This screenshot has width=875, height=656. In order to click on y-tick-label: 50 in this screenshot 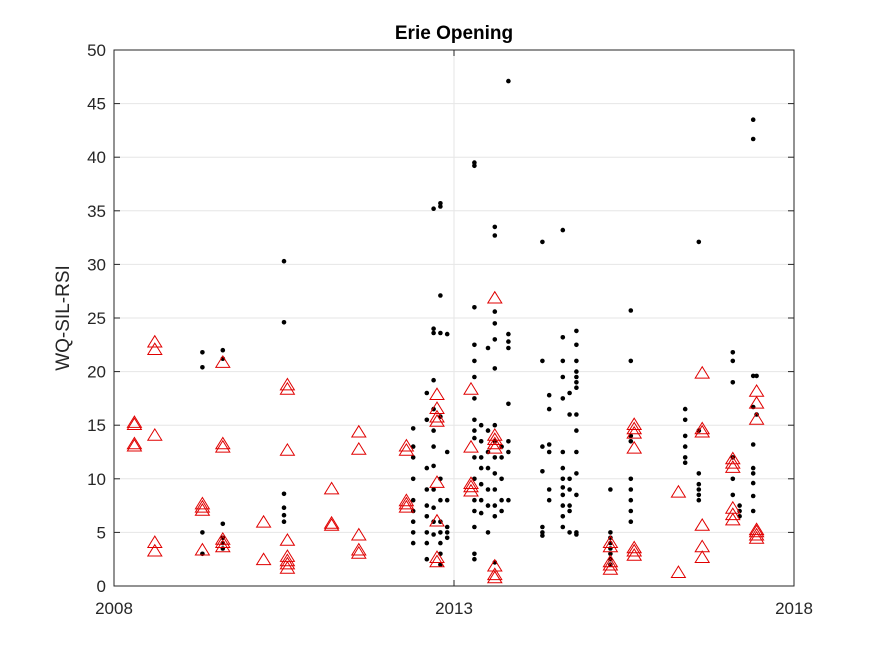, I will do `click(96, 50)`.